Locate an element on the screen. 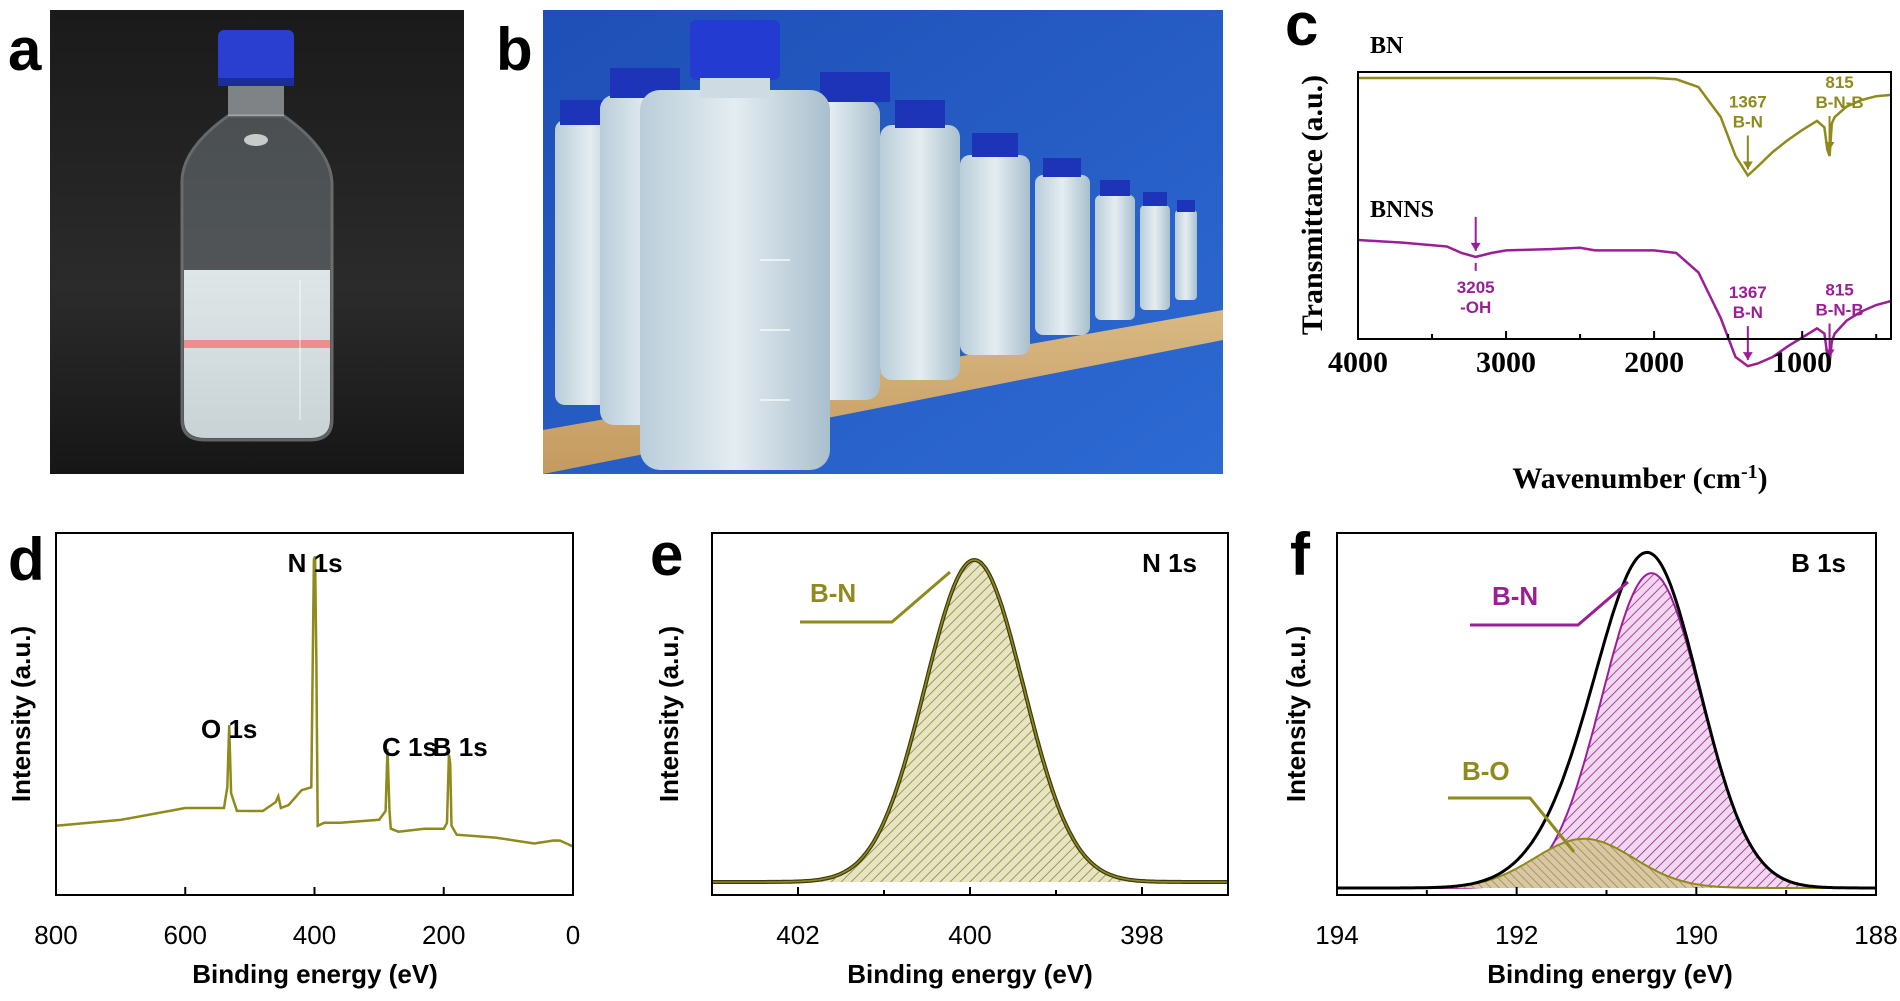 The width and height of the screenshot is (1900, 1001). plot-d-curve is located at coordinates (314, 702).